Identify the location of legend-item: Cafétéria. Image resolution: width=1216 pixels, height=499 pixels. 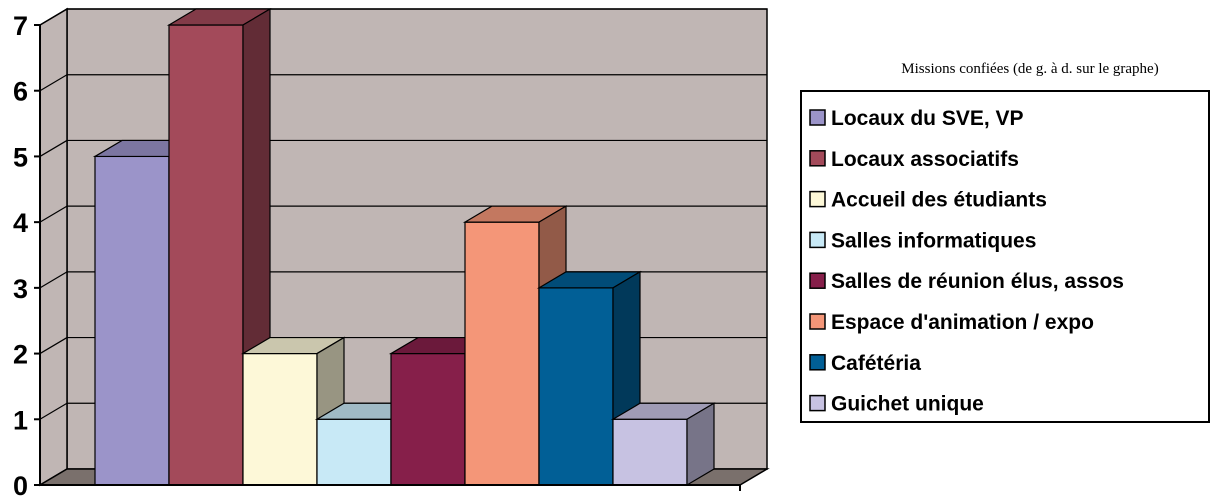
(865, 363).